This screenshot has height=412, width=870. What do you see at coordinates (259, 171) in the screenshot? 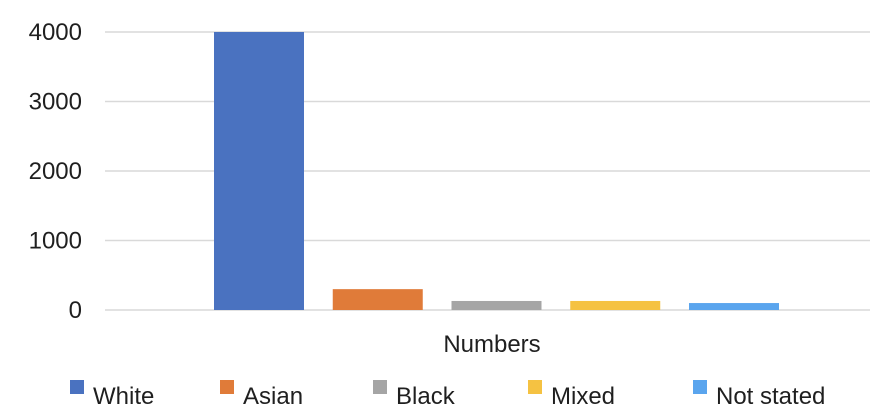
I see `bar-white` at bounding box center [259, 171].